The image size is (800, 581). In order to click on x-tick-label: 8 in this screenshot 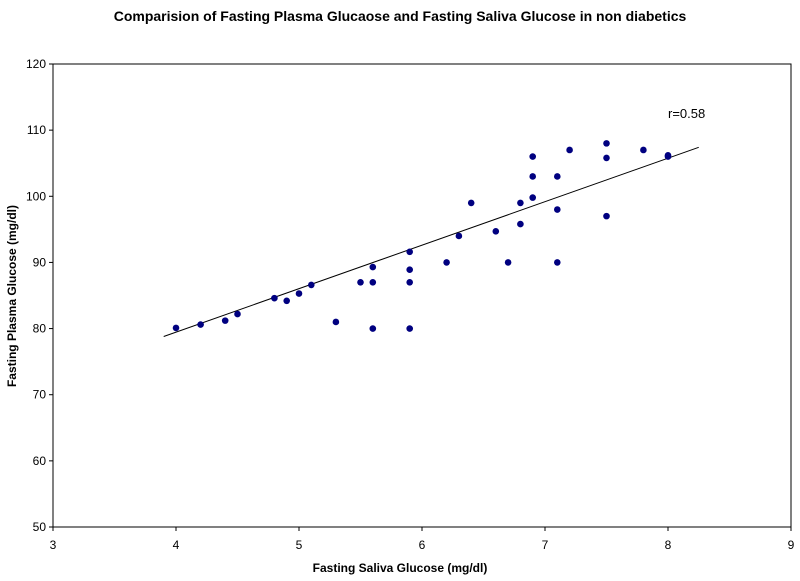, I will do `click(668, 545)`.